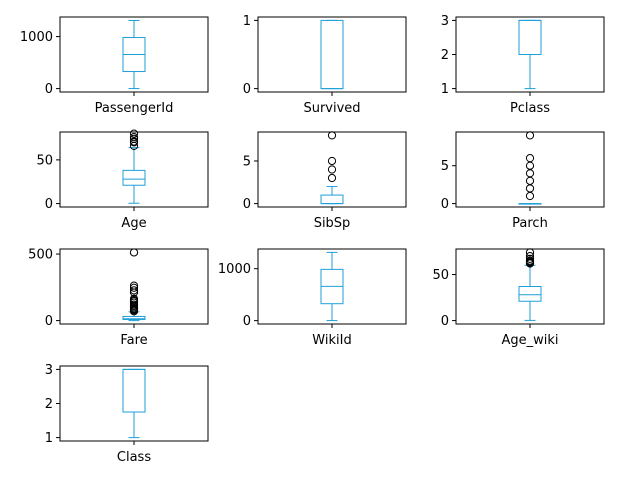 The height and width of the screenshot is (480, 640). Describe the element at coordinates (331, 108) in the screenshot. I see `x-tick-label: Survived` at that location.